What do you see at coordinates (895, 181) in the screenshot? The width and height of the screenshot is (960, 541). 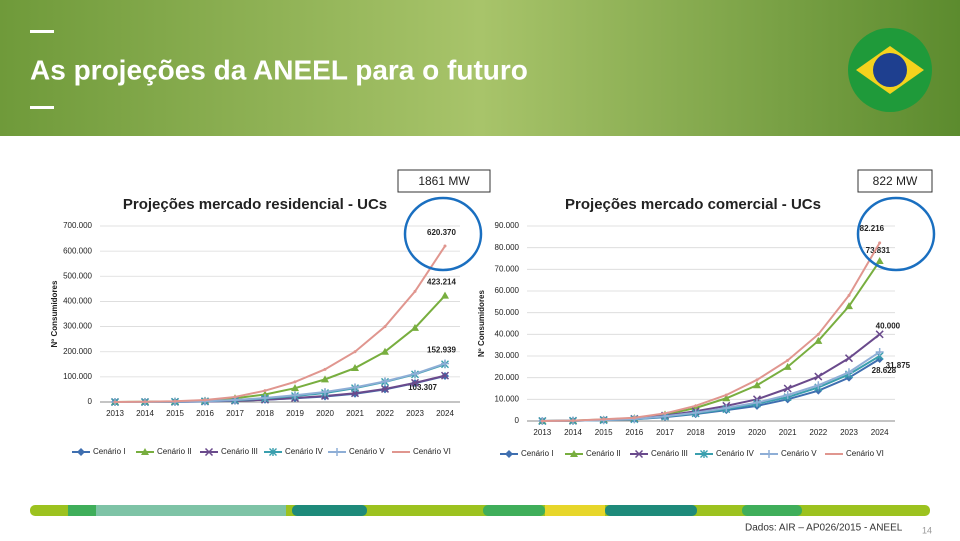 I see `callout-text: 822 MW` at bounding box center [895, 181].